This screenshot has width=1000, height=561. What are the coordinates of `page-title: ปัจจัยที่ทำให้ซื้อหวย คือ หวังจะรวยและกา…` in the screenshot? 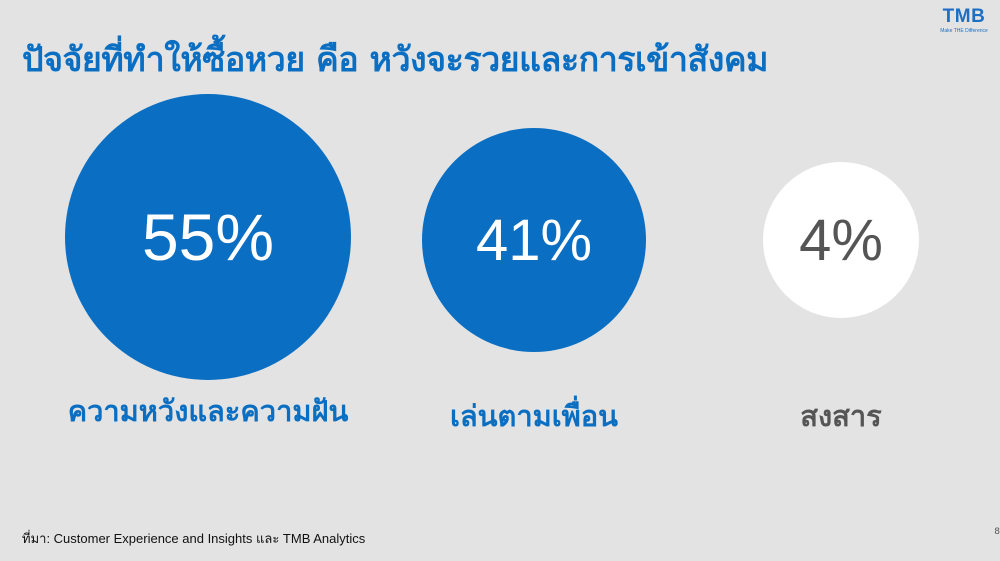 It's located at (395, 60).